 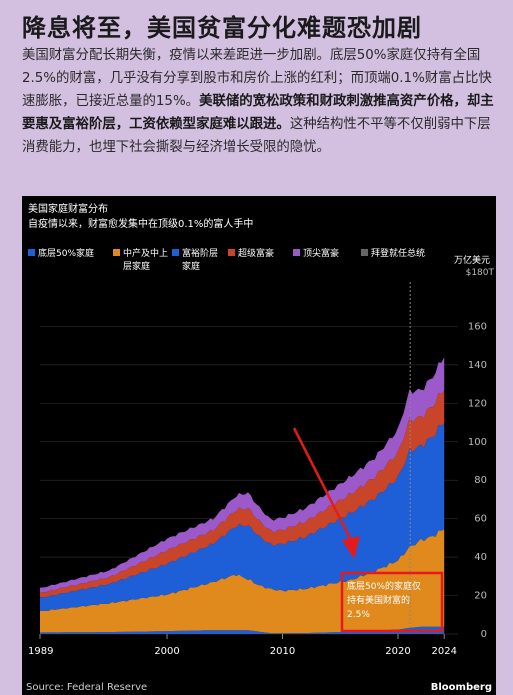 I want to click on y-tick-80: 80, so click(x=480, y=480).